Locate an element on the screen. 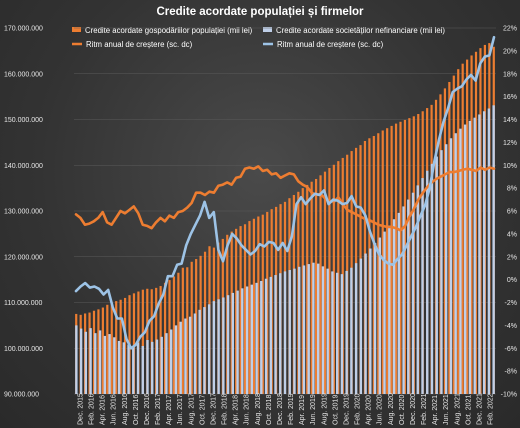 The image size is (520, 428). left-tick-label: 170.000.000 is located at coordinates (23, 29).